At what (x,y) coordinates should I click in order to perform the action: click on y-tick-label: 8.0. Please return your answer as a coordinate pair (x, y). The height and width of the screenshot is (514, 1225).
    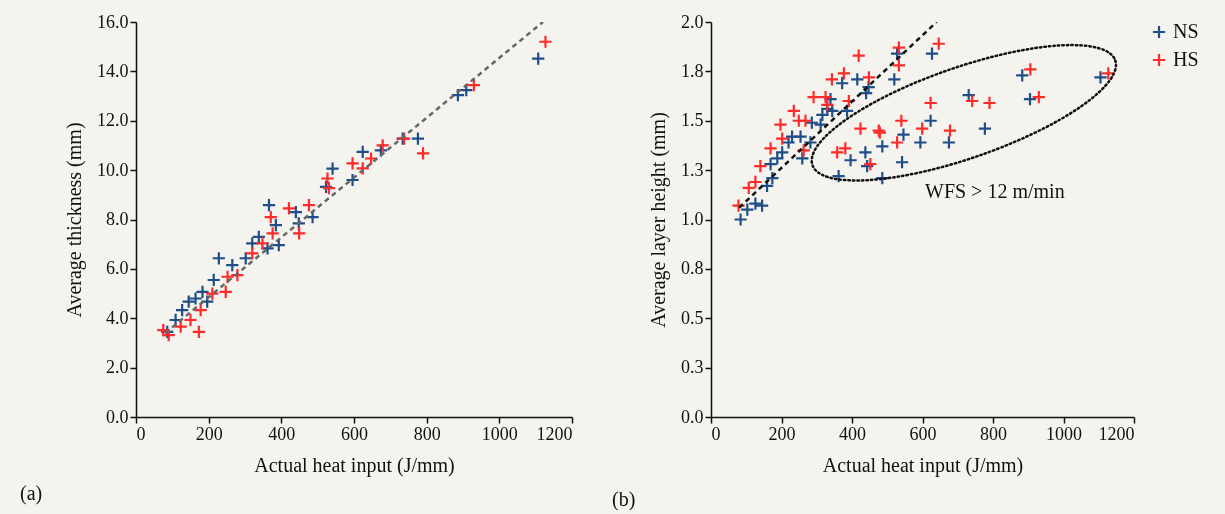
    Looking at the image, I should click on (116, 219).